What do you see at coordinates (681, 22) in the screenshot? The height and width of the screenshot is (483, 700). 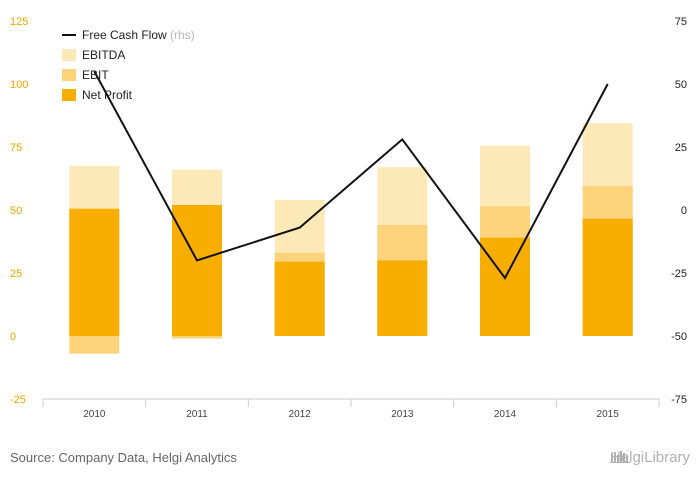 I see `y-right-tick-label: 75` at bounding box center [681, 22].